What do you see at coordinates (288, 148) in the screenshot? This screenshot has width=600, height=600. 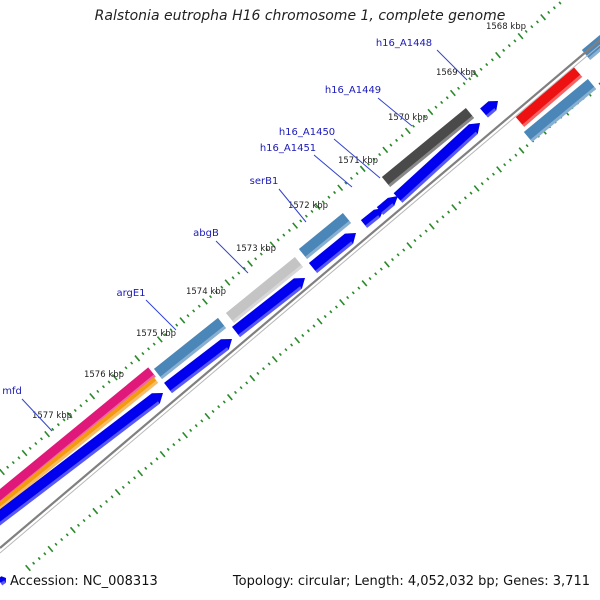 I see `gene-label: h16_A1451` at bounding box center [288, 148].